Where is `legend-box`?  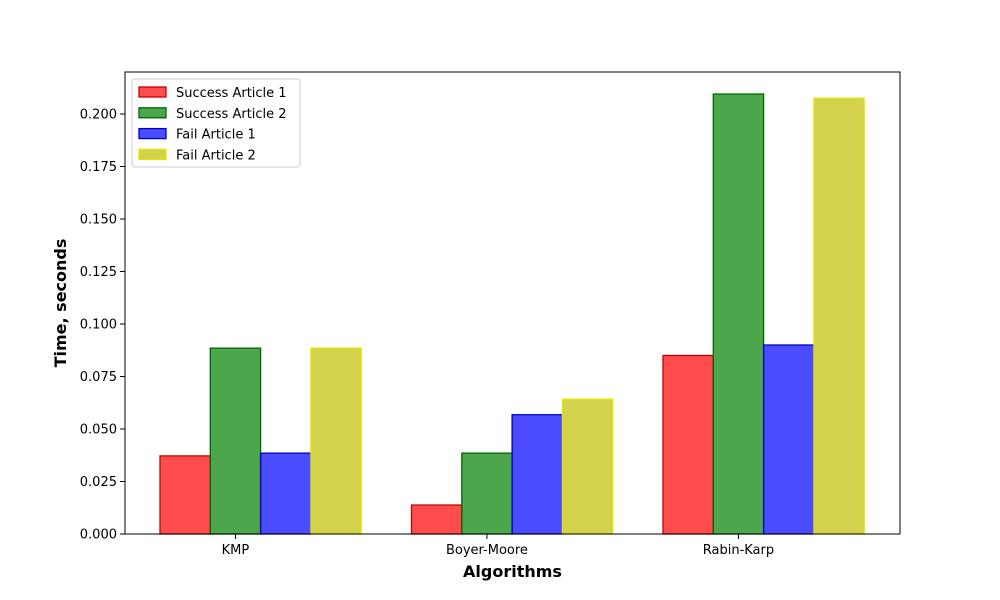 legend-box is located at coordinates (216, 123).